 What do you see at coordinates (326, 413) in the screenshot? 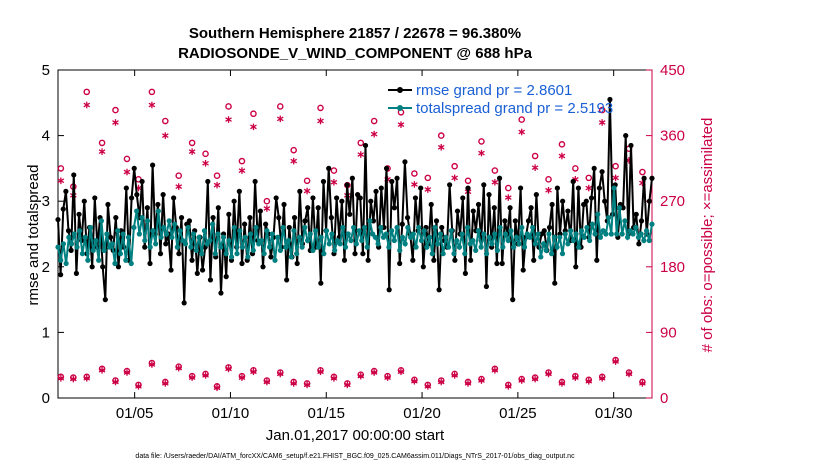
I see `x-tick-label: 01/15` at bounding box center [326, 413].